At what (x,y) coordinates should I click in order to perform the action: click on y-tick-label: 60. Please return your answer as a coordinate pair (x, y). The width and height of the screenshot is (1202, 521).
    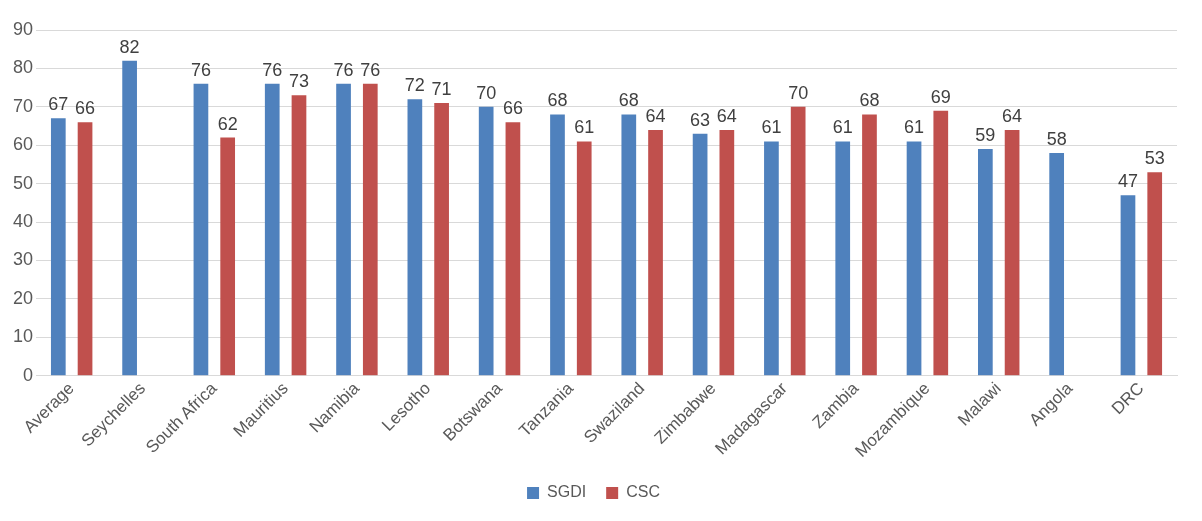
    Looking at the image, I should click on (23, 144).